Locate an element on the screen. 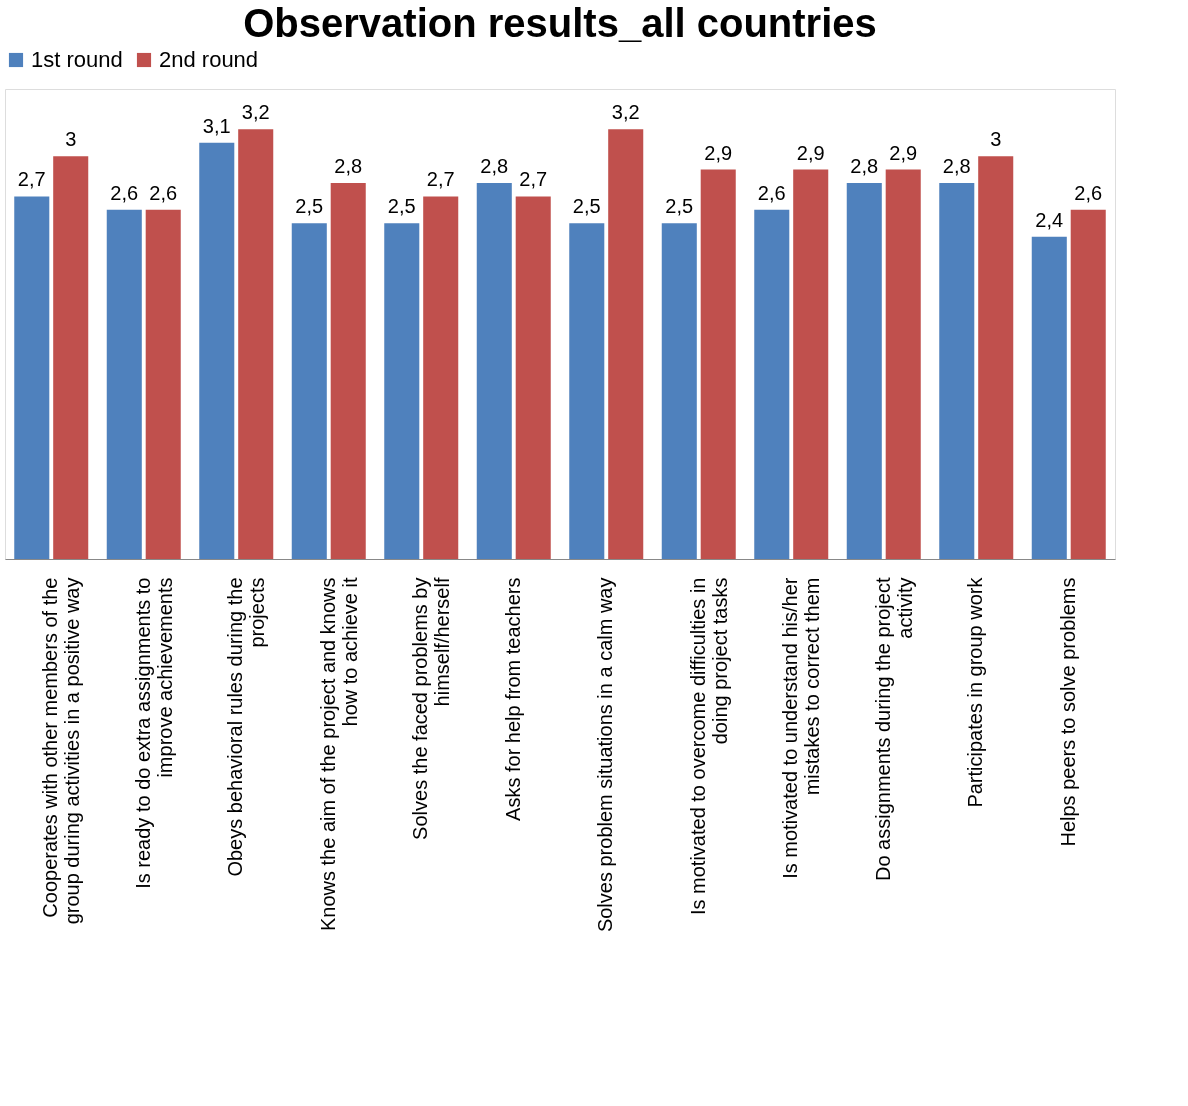 Image resolution: width=1188 pixels, height=1106 pixels. x-tick-label: Solves problem situations in a calm way is located at coordinates (605, 755).